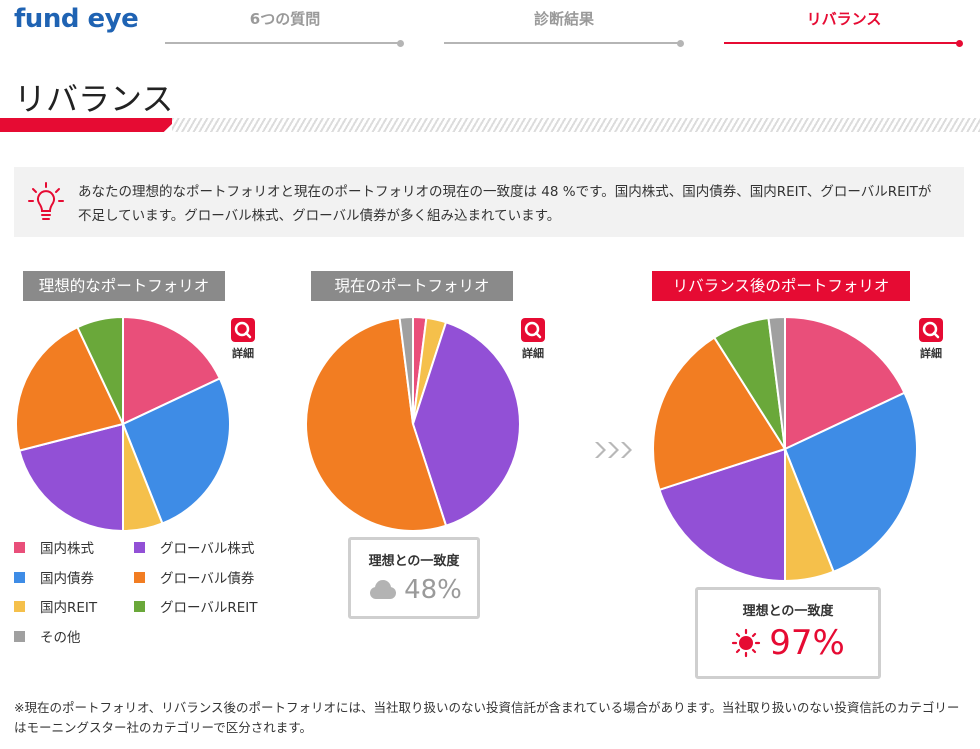 The height and width of the screenshot is (749, 980). Describe the element at coordinates (841, 43) in the screenshot. I see `step-rebalance-line` at that location.